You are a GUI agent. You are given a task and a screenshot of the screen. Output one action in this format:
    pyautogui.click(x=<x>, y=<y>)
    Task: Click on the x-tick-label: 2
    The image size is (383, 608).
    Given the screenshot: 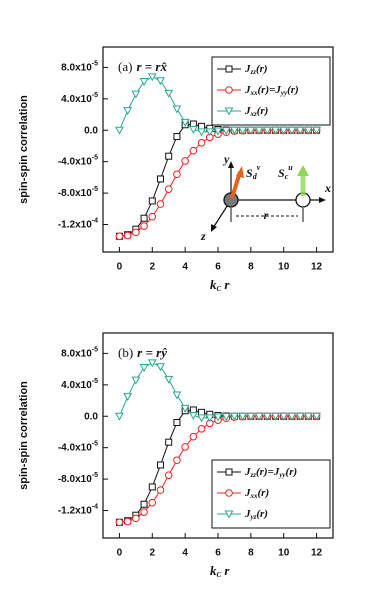 What is the action you would take?
    pyautogui.click(x=153, y=553)
    